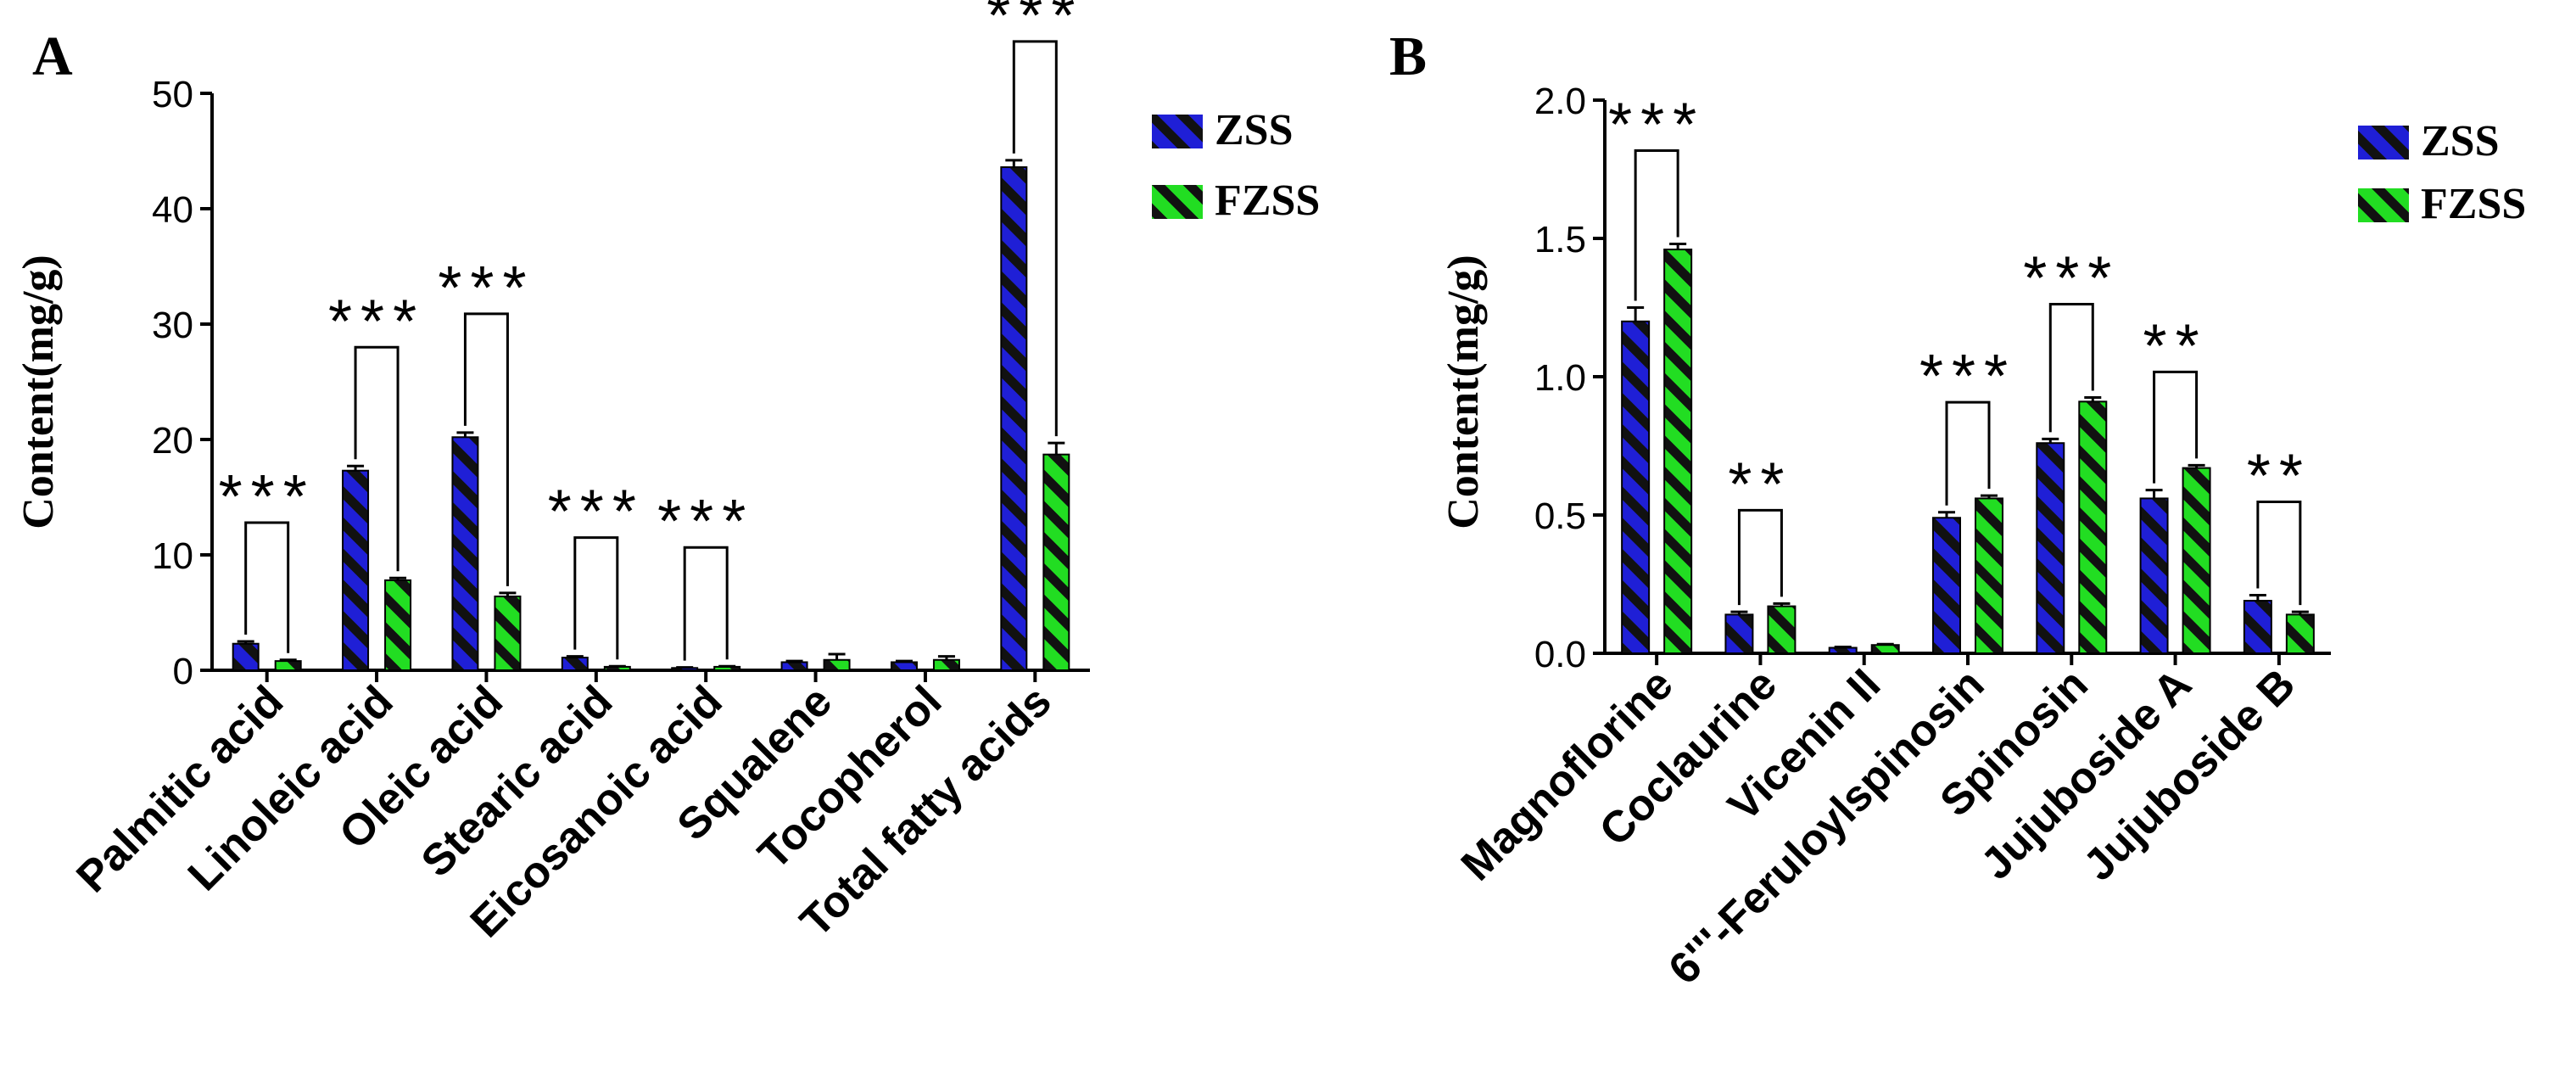  Describe the element at coordinates (172, 94) in the screenshot. I see `y-tick-label: 50` at that location.